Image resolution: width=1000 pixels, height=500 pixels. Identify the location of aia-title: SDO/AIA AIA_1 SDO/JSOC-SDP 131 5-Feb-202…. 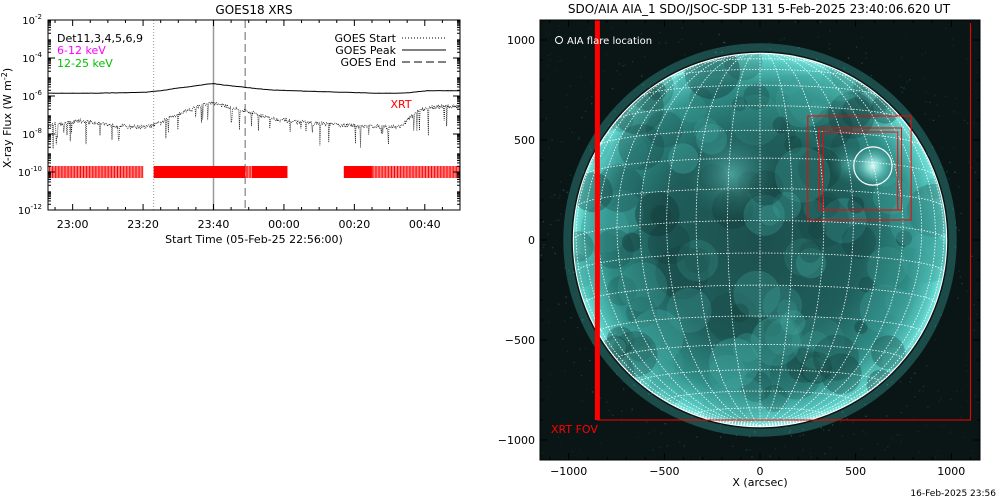
(759, 9).